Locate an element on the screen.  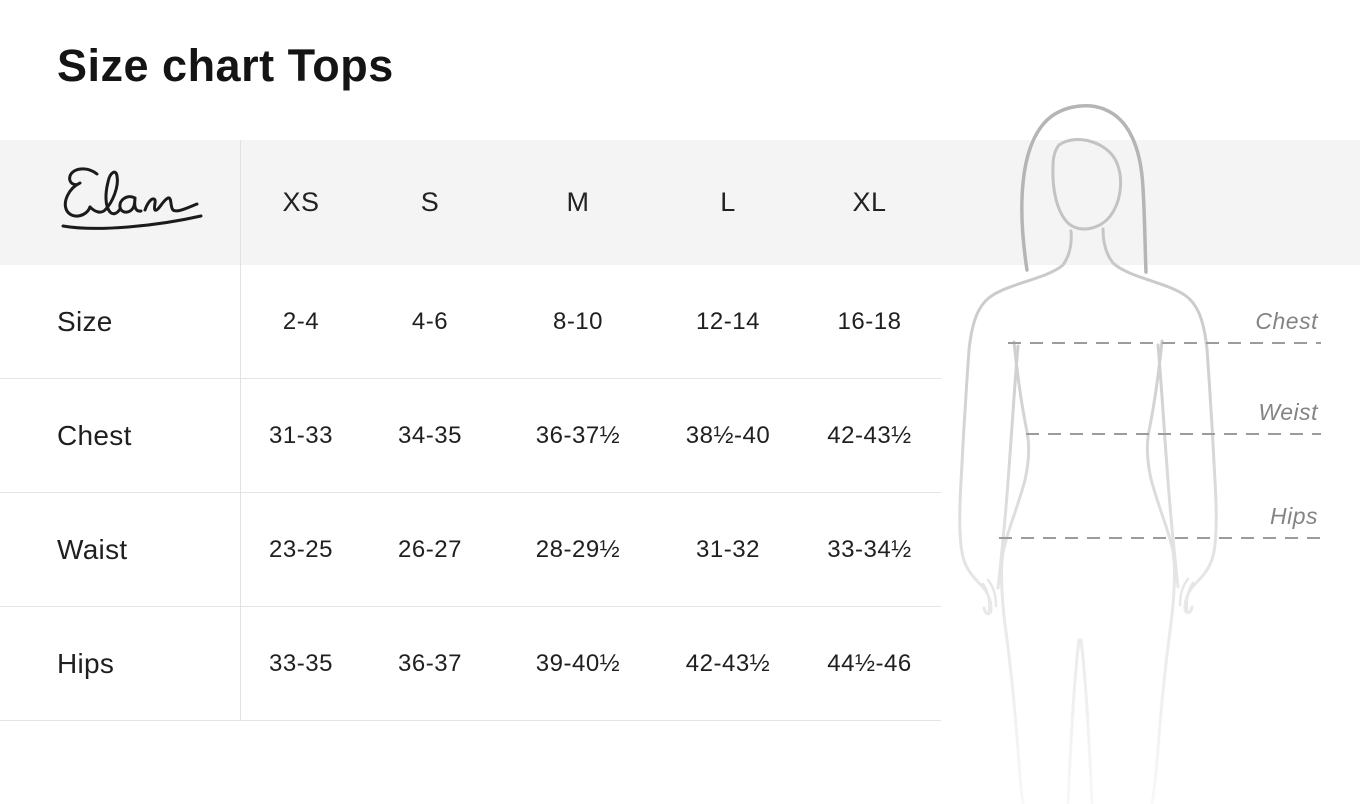
right-inner-arm is located at coordinates (1168, 466).